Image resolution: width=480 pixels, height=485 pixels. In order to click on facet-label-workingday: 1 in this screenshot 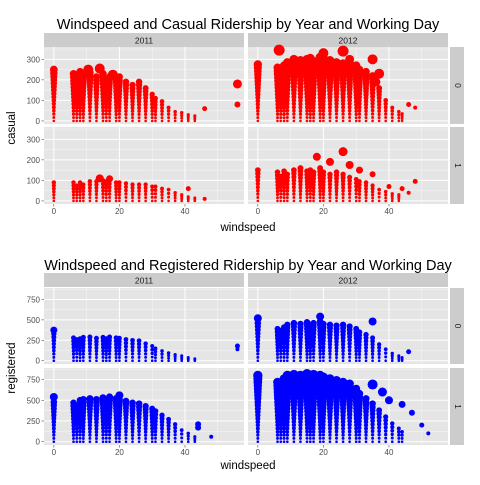, I will do `click(458, 165)`.